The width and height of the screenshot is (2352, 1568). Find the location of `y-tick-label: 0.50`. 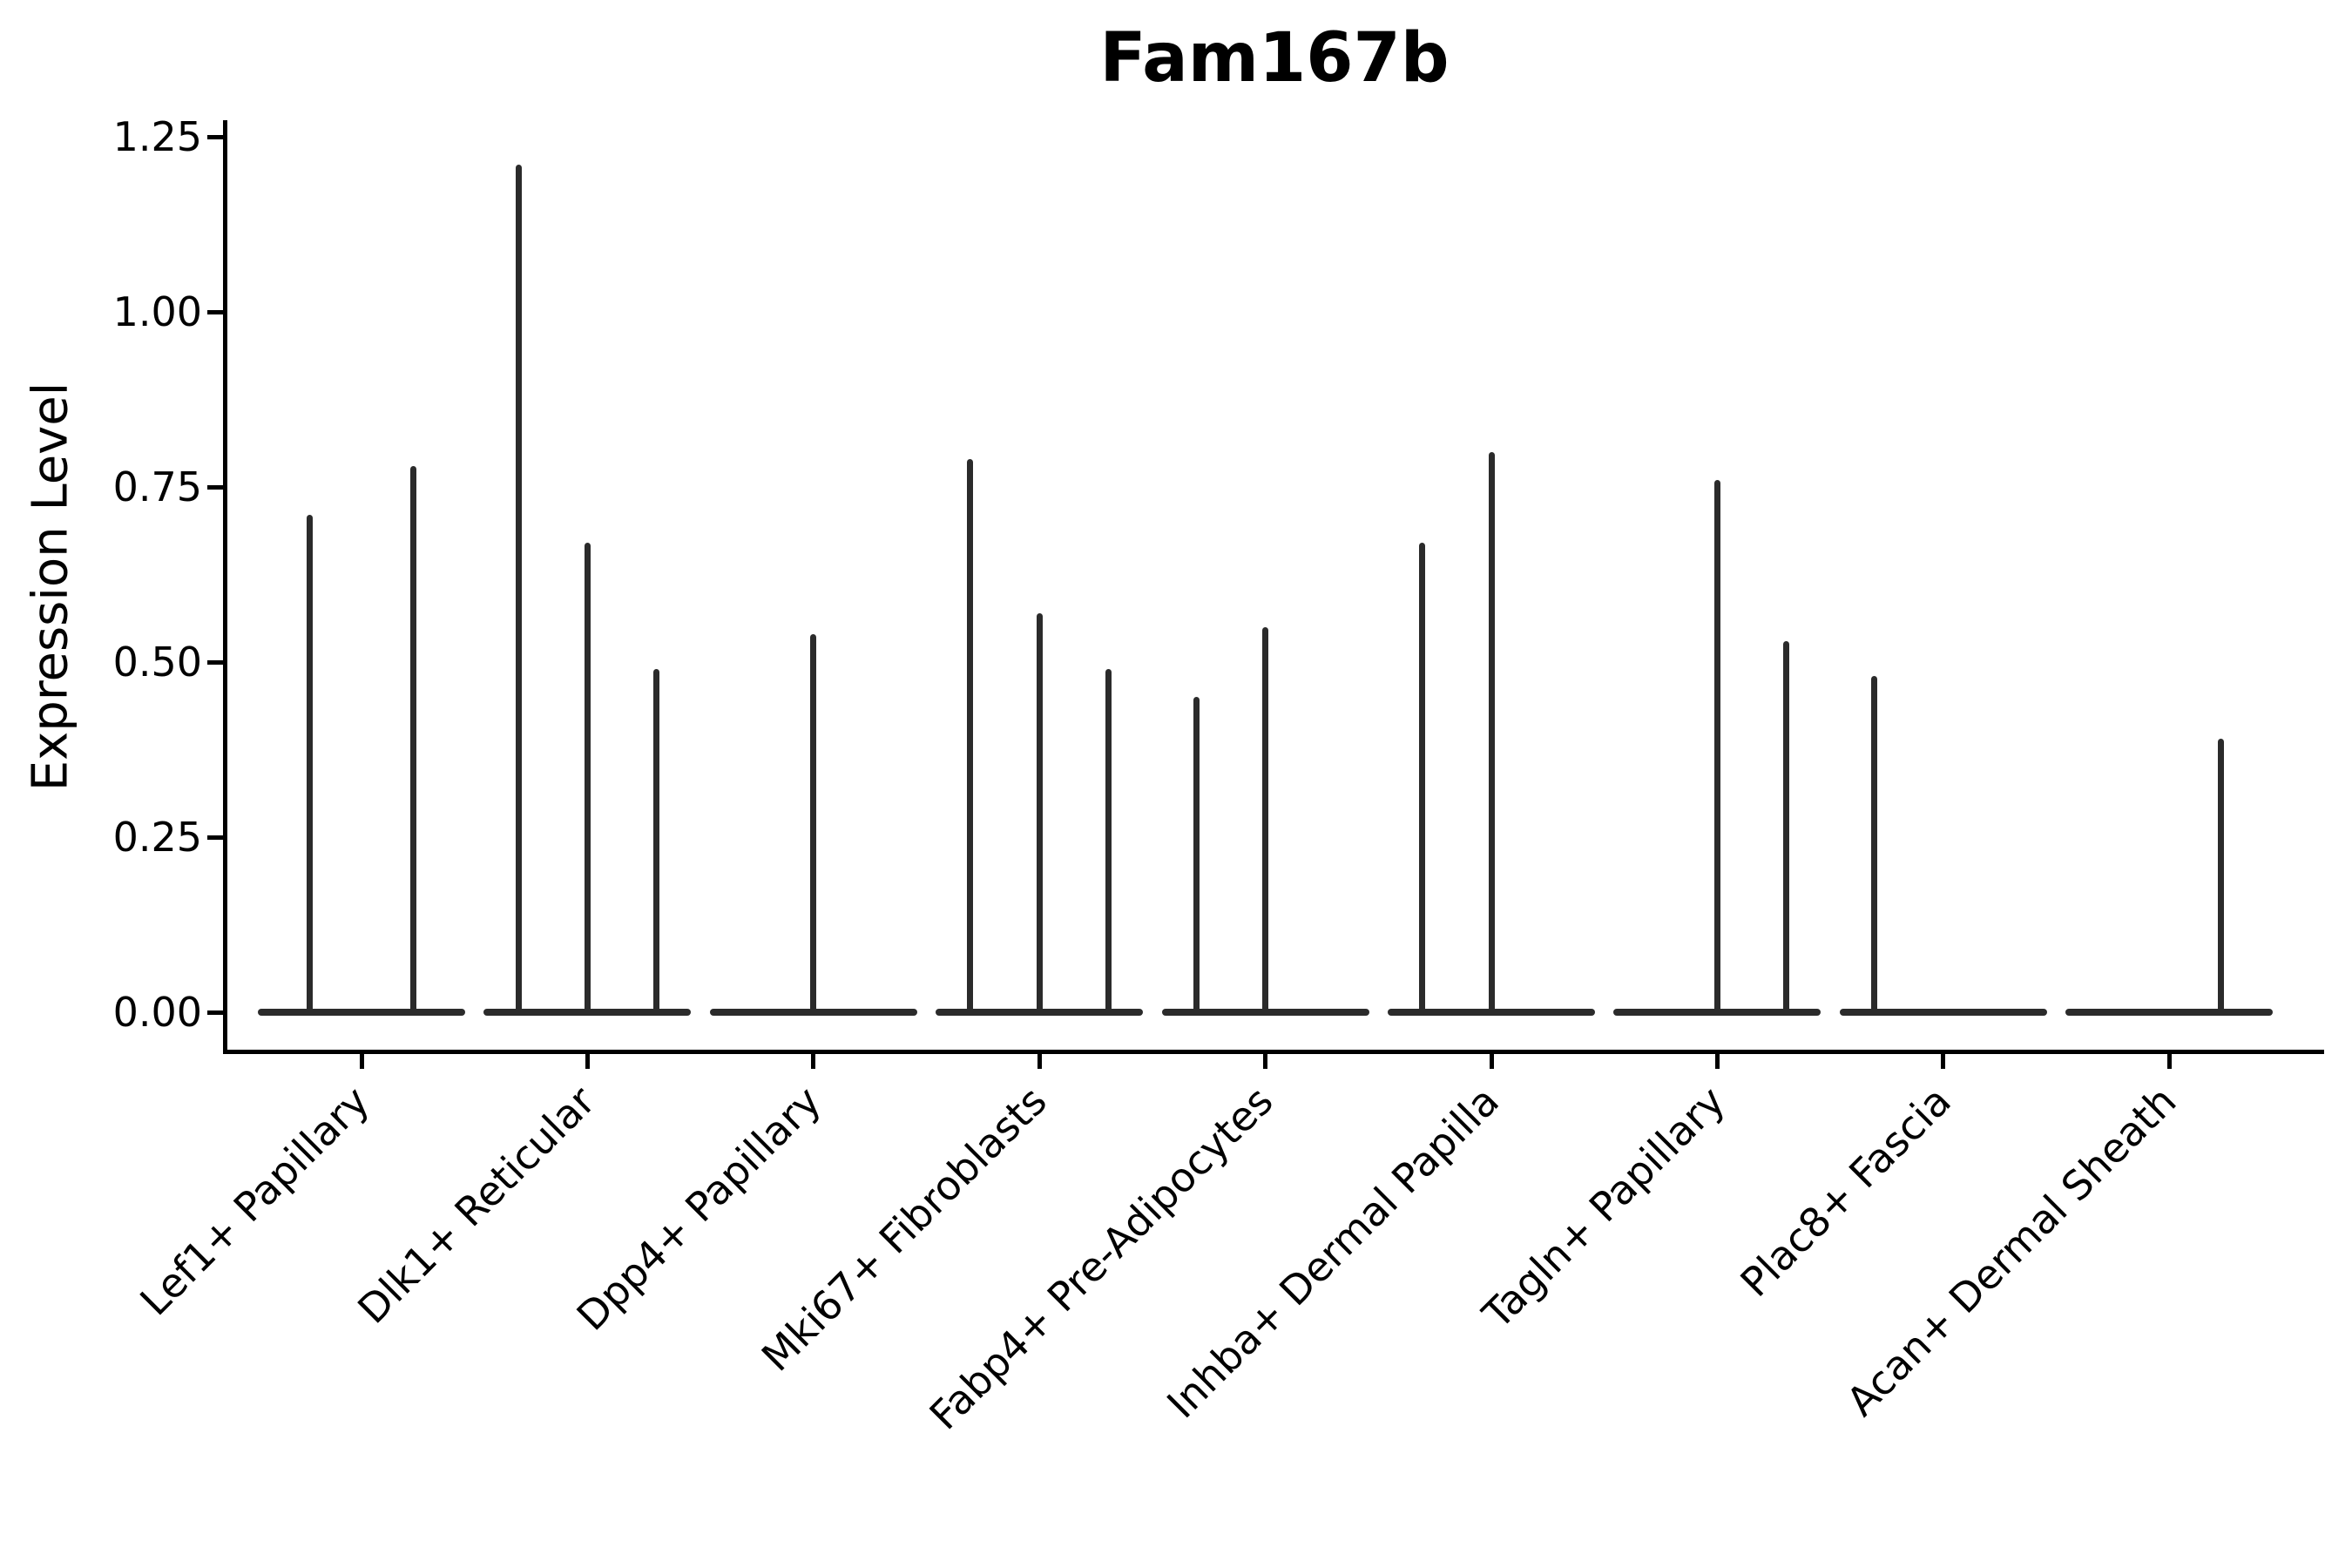

y-tick-label: 0.50 is located at coordinates (157, 662).